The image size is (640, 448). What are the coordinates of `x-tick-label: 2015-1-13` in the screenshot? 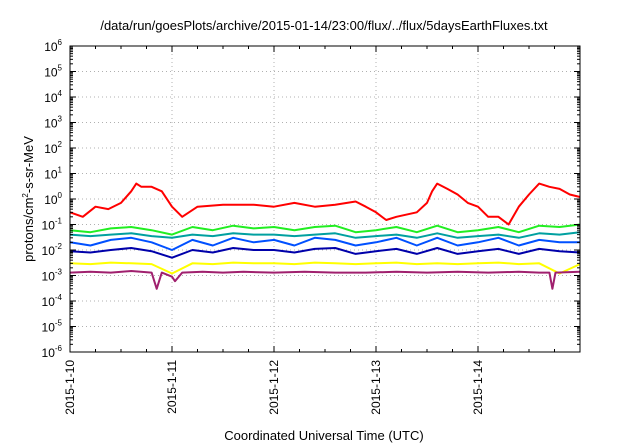 It's located at (376, 387).